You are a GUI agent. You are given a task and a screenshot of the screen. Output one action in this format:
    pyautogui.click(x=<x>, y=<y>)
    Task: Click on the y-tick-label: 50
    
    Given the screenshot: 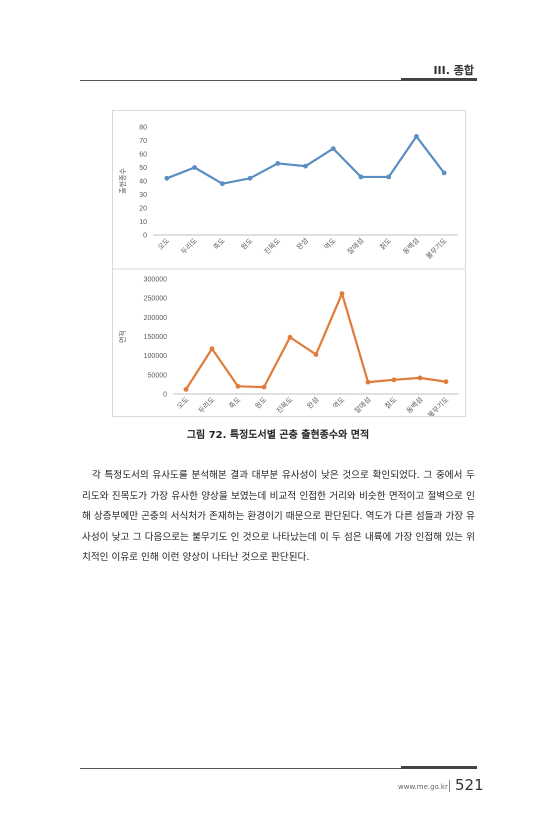 What is the action you would take?
    pyautogui.click(x=143, y=168)
    